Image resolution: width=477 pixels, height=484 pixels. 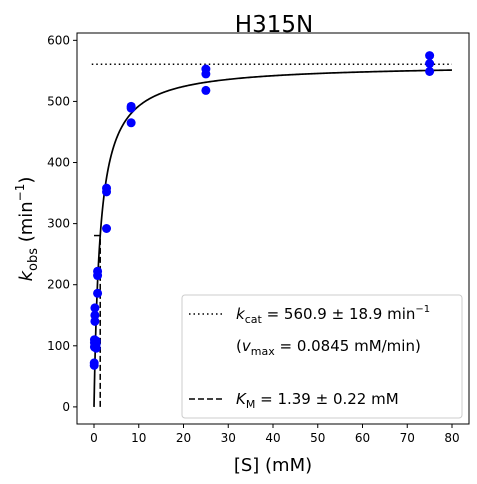 What do you see at coordinates (58, 101) in the screenshot?
I see `y-tick-label: 500` at bounding box center [58, 101].